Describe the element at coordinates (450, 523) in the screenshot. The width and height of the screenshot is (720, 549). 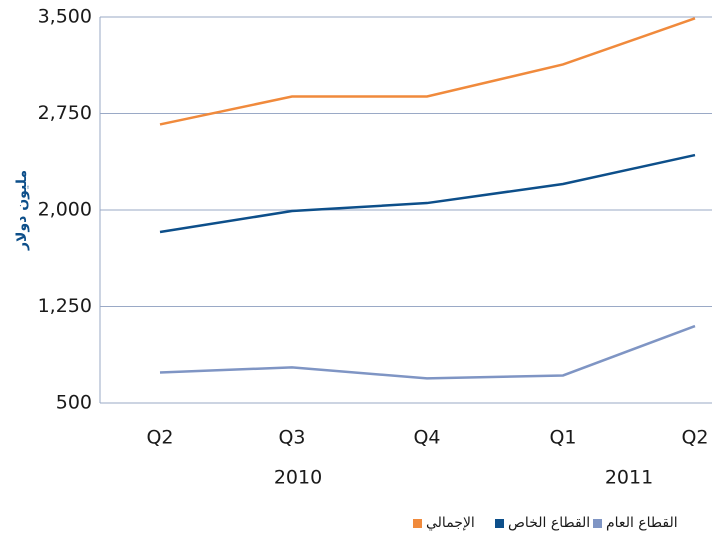
I see `legend-label: الإجمالي` at that location.